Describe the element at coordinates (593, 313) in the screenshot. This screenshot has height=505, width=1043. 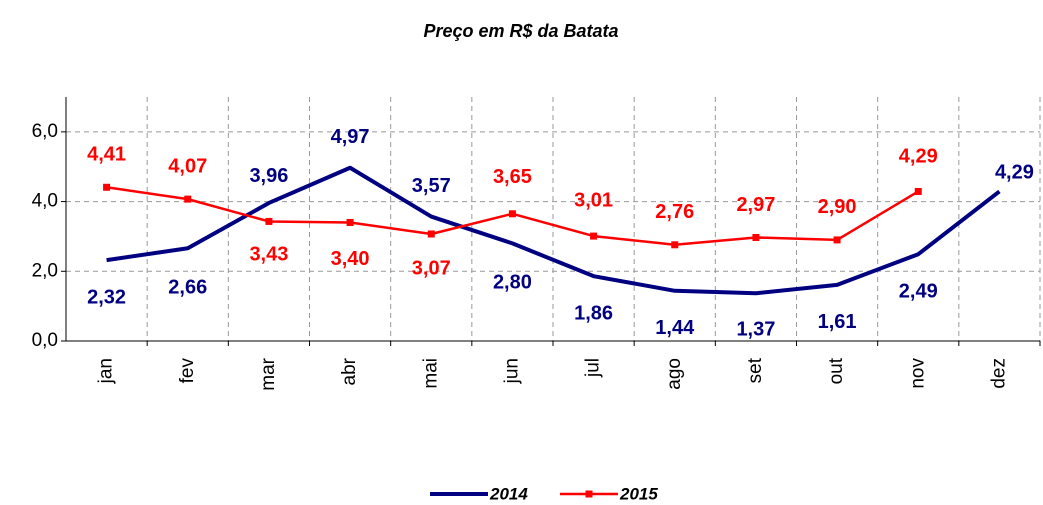
I see `data-label: 1,86` at that location.